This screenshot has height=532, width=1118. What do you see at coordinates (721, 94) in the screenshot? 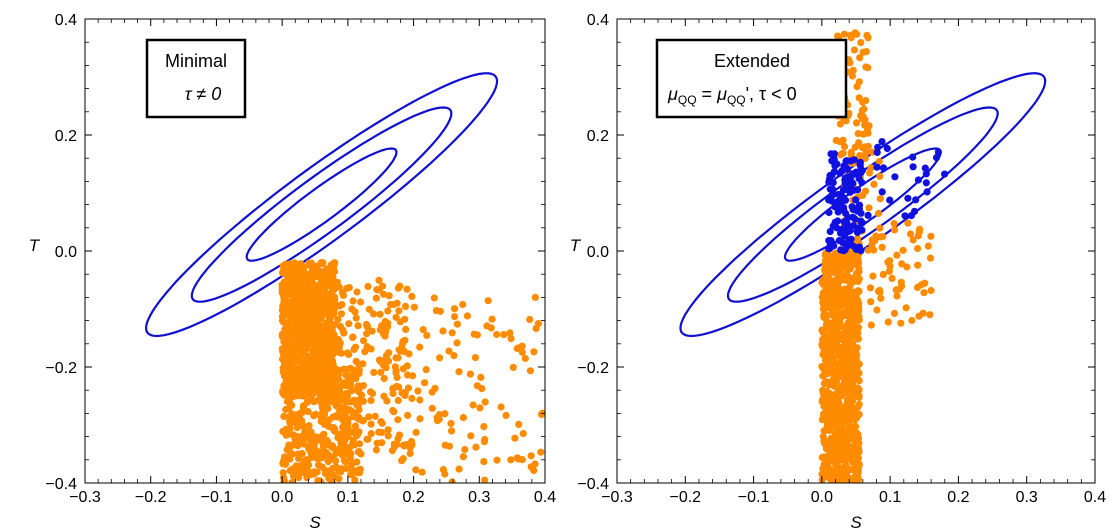
I see `legend-mu: μ` at bounding box center [721, 94].